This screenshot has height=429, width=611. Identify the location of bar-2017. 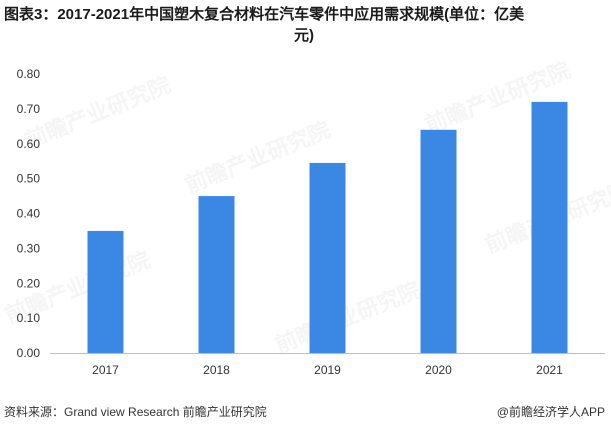
(105, 291).